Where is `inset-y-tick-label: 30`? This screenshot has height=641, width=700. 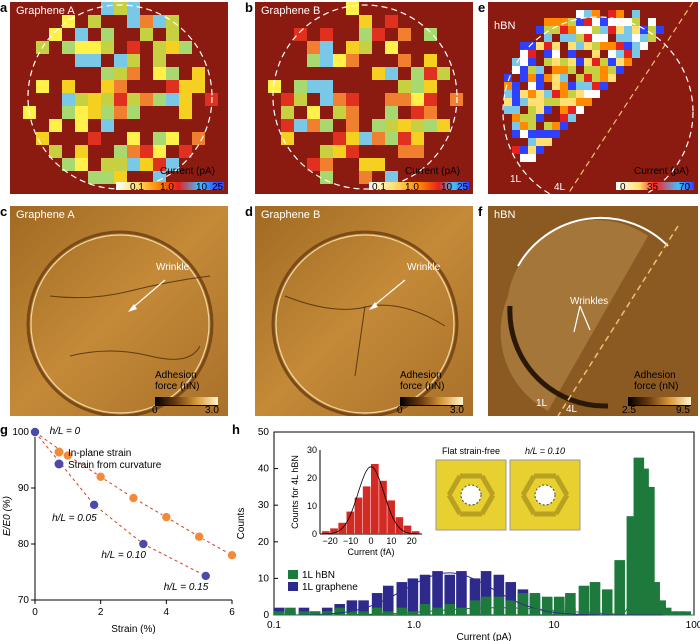
inset-y-tick-label: 30 is located at coordinates (312, 450).